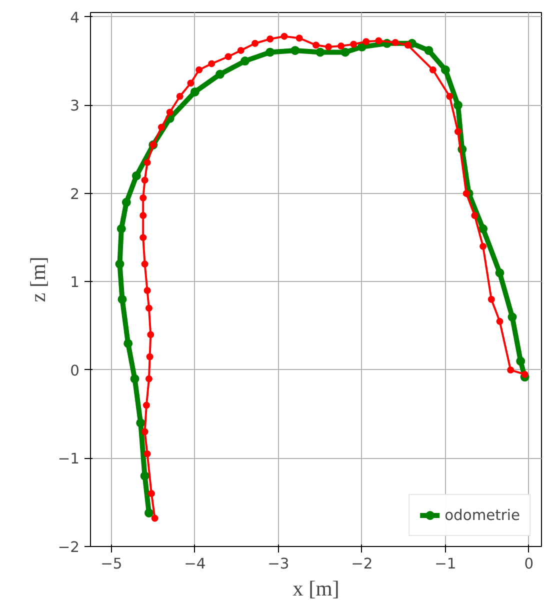 The width and height of the screenshot is (553, 606). I want to click on y-tick-label: 0, so click(75, 371).